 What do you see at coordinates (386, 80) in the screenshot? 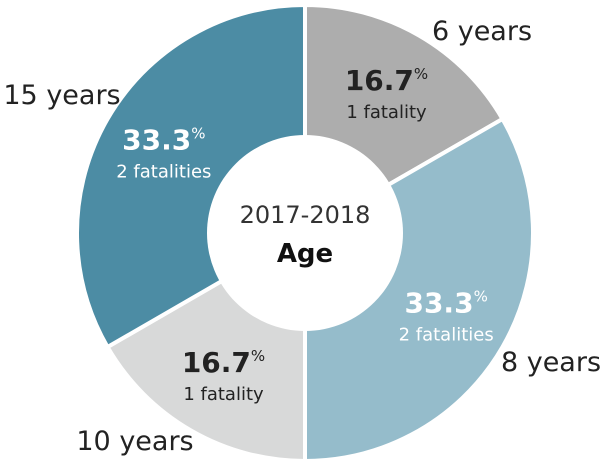
I see `value-label-6-years: 16.7%` at bounding box center [386, 80].